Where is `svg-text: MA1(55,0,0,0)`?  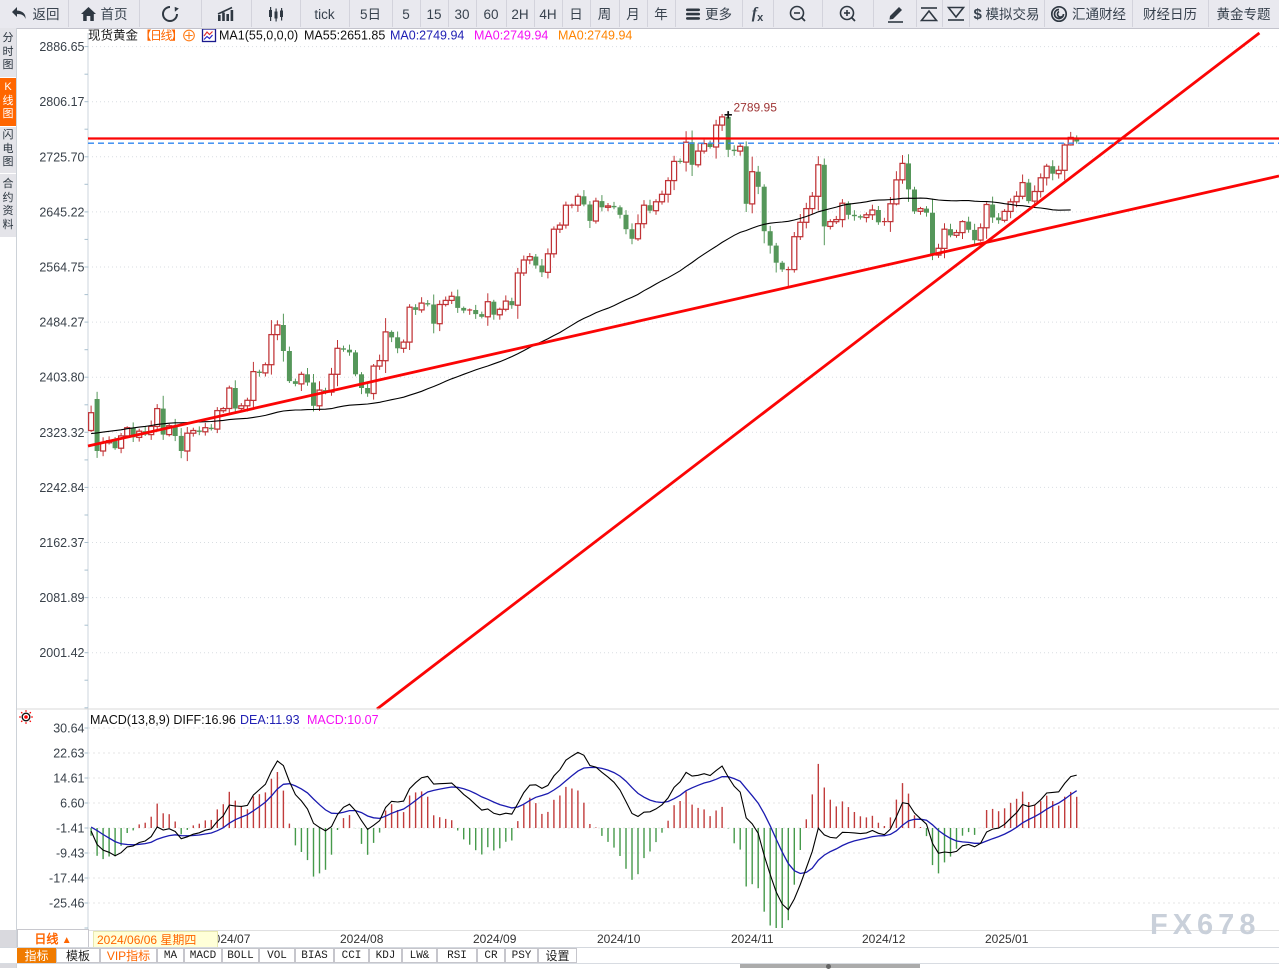 svg-text: MA1(55,0,0,0) is located at coordinates (258, 36).